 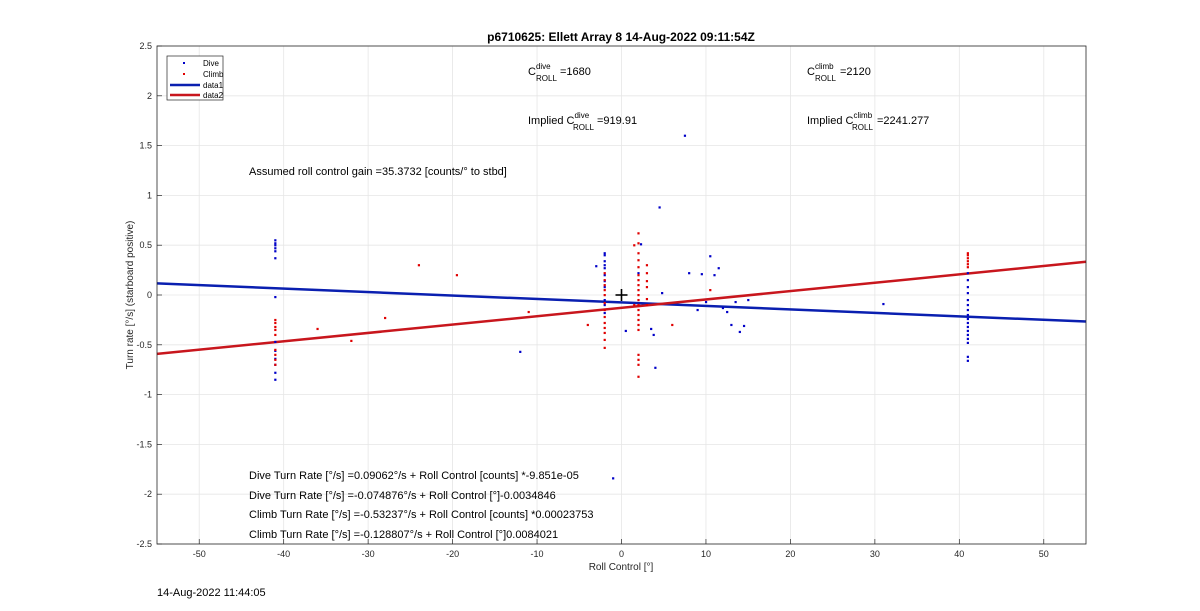 What do you see at coordinates (145, 245) in the screenshot?
I see `y-tick-label: 0.5` at bounding box center [145, 245].